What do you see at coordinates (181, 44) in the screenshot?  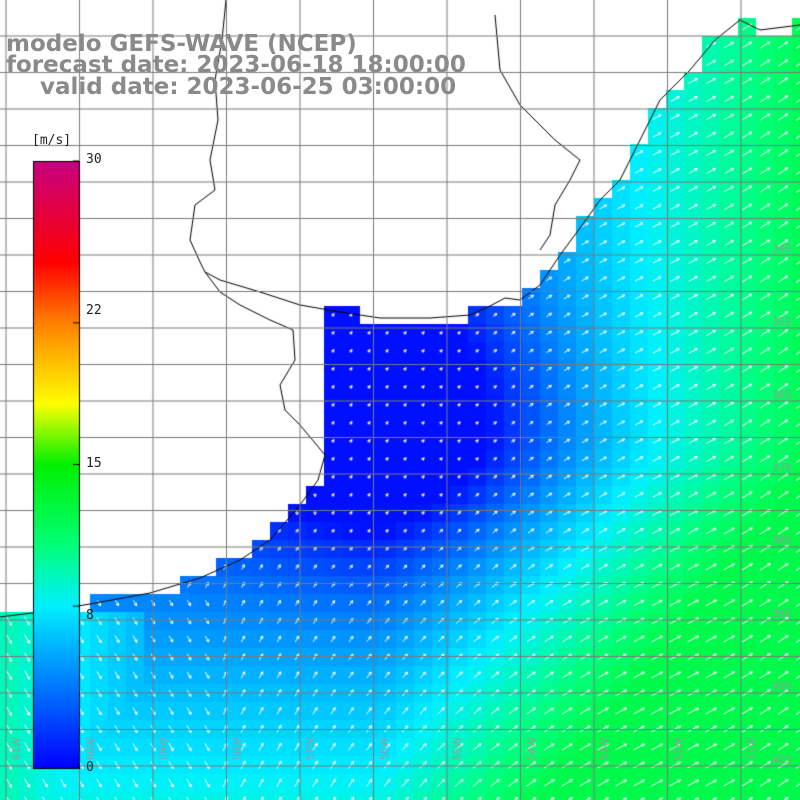 I see `model-title: modelo GEFS-WAVE (NCEP)` at bounding box center [181, 44].